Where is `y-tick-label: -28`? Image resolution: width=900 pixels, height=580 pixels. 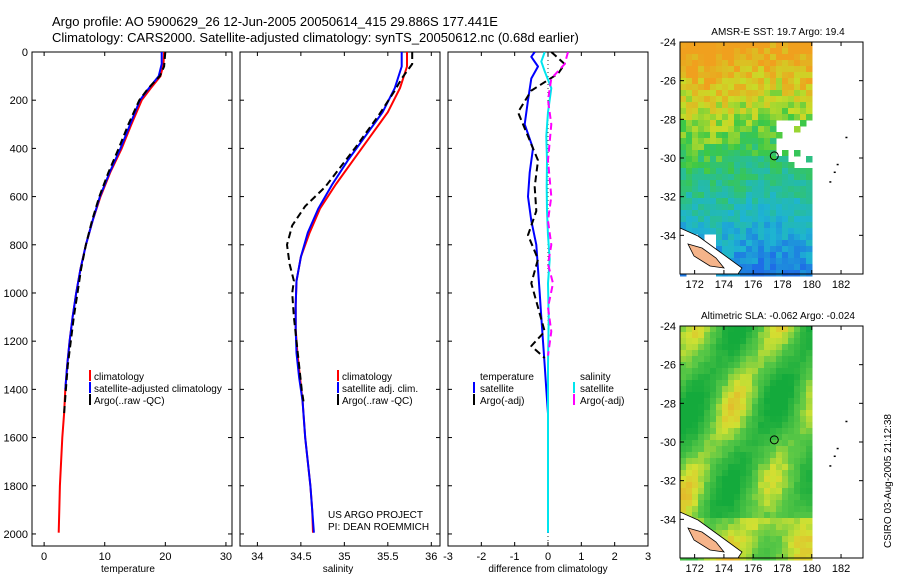 y-tick-label: -28 is located at coordinates (668, 404).